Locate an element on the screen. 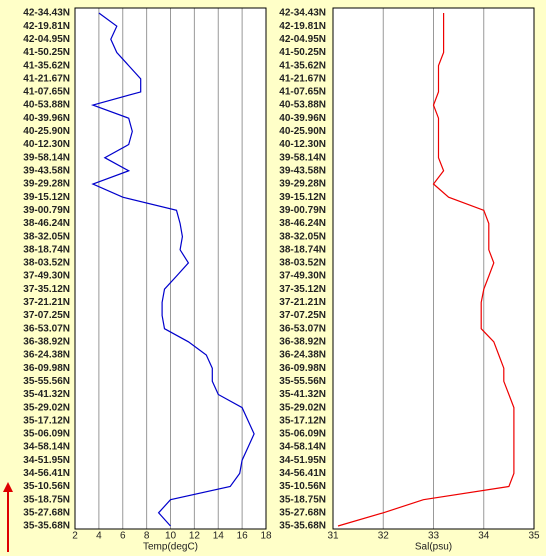 The image size is (546, 556). x-tick-label: 32 is located at coordinates (384, 536).